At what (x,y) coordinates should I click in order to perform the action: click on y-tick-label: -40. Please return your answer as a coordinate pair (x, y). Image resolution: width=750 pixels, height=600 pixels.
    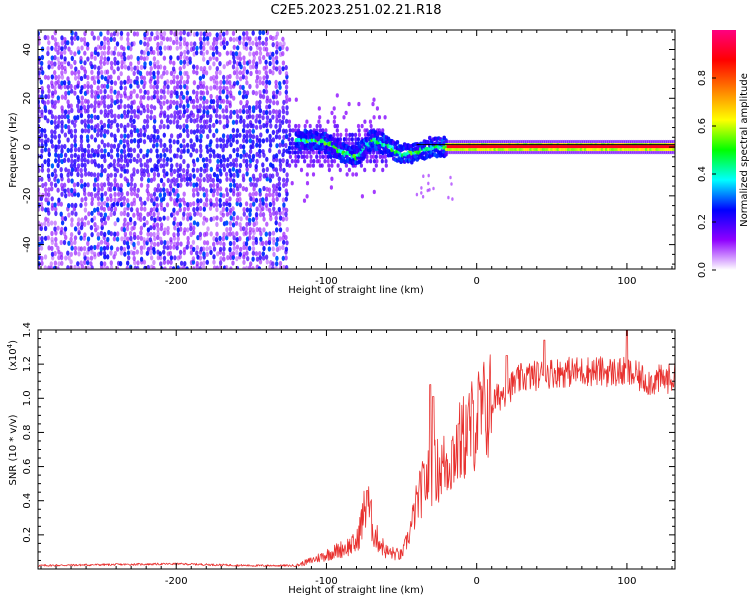
    Looking at the image, I should click on (27, 244).